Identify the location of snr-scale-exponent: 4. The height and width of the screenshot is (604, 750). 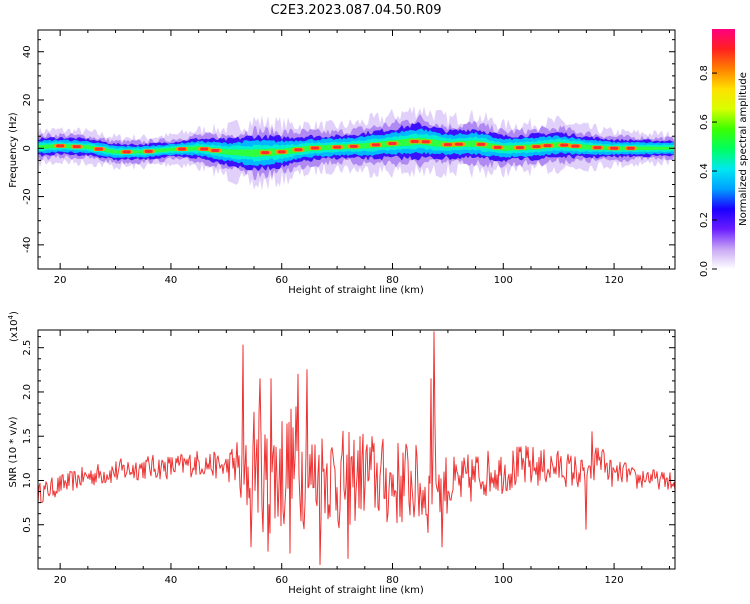
(11, 316).